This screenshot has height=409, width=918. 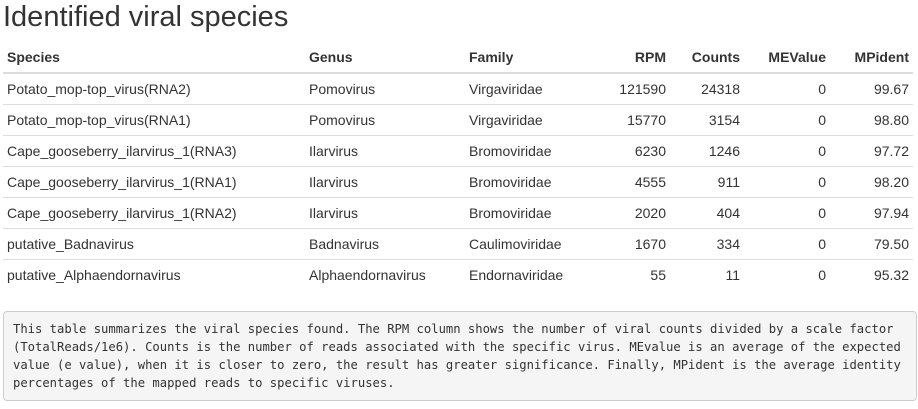 What do you see at coordinates (627, 213) in the screenshot?
I see `cell-rpm: 2020` at bounding box center [627, 213].